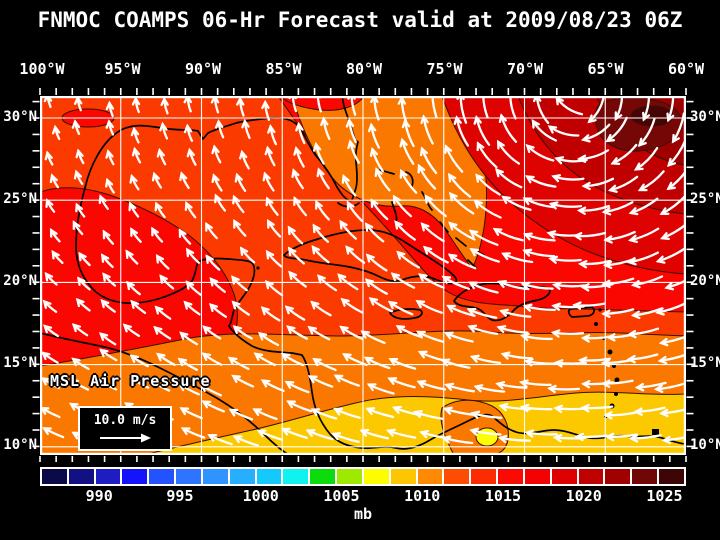 This screenshot has height=540, width=720. What do you see at coordinates (20, 281) in the screenshot?
I see `lat-tick-label: 20°N` at bounding box center [20, 281].